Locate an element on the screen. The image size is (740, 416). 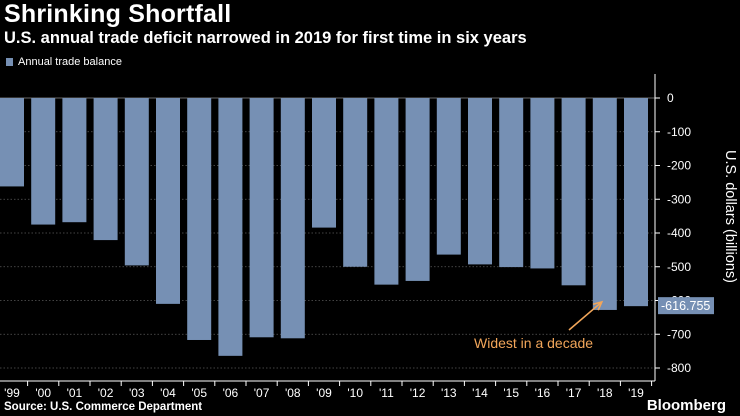
x-tick-label: '07 is located at coordinates (262, 393).